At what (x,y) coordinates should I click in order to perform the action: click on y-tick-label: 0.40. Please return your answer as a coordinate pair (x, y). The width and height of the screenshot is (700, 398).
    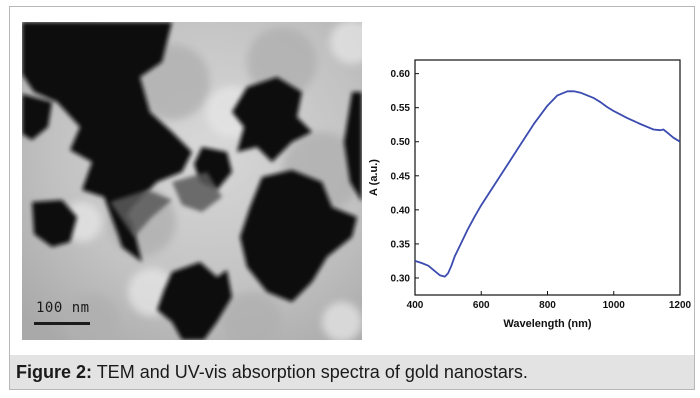
    Looking at the image, I should click on (401, 210).